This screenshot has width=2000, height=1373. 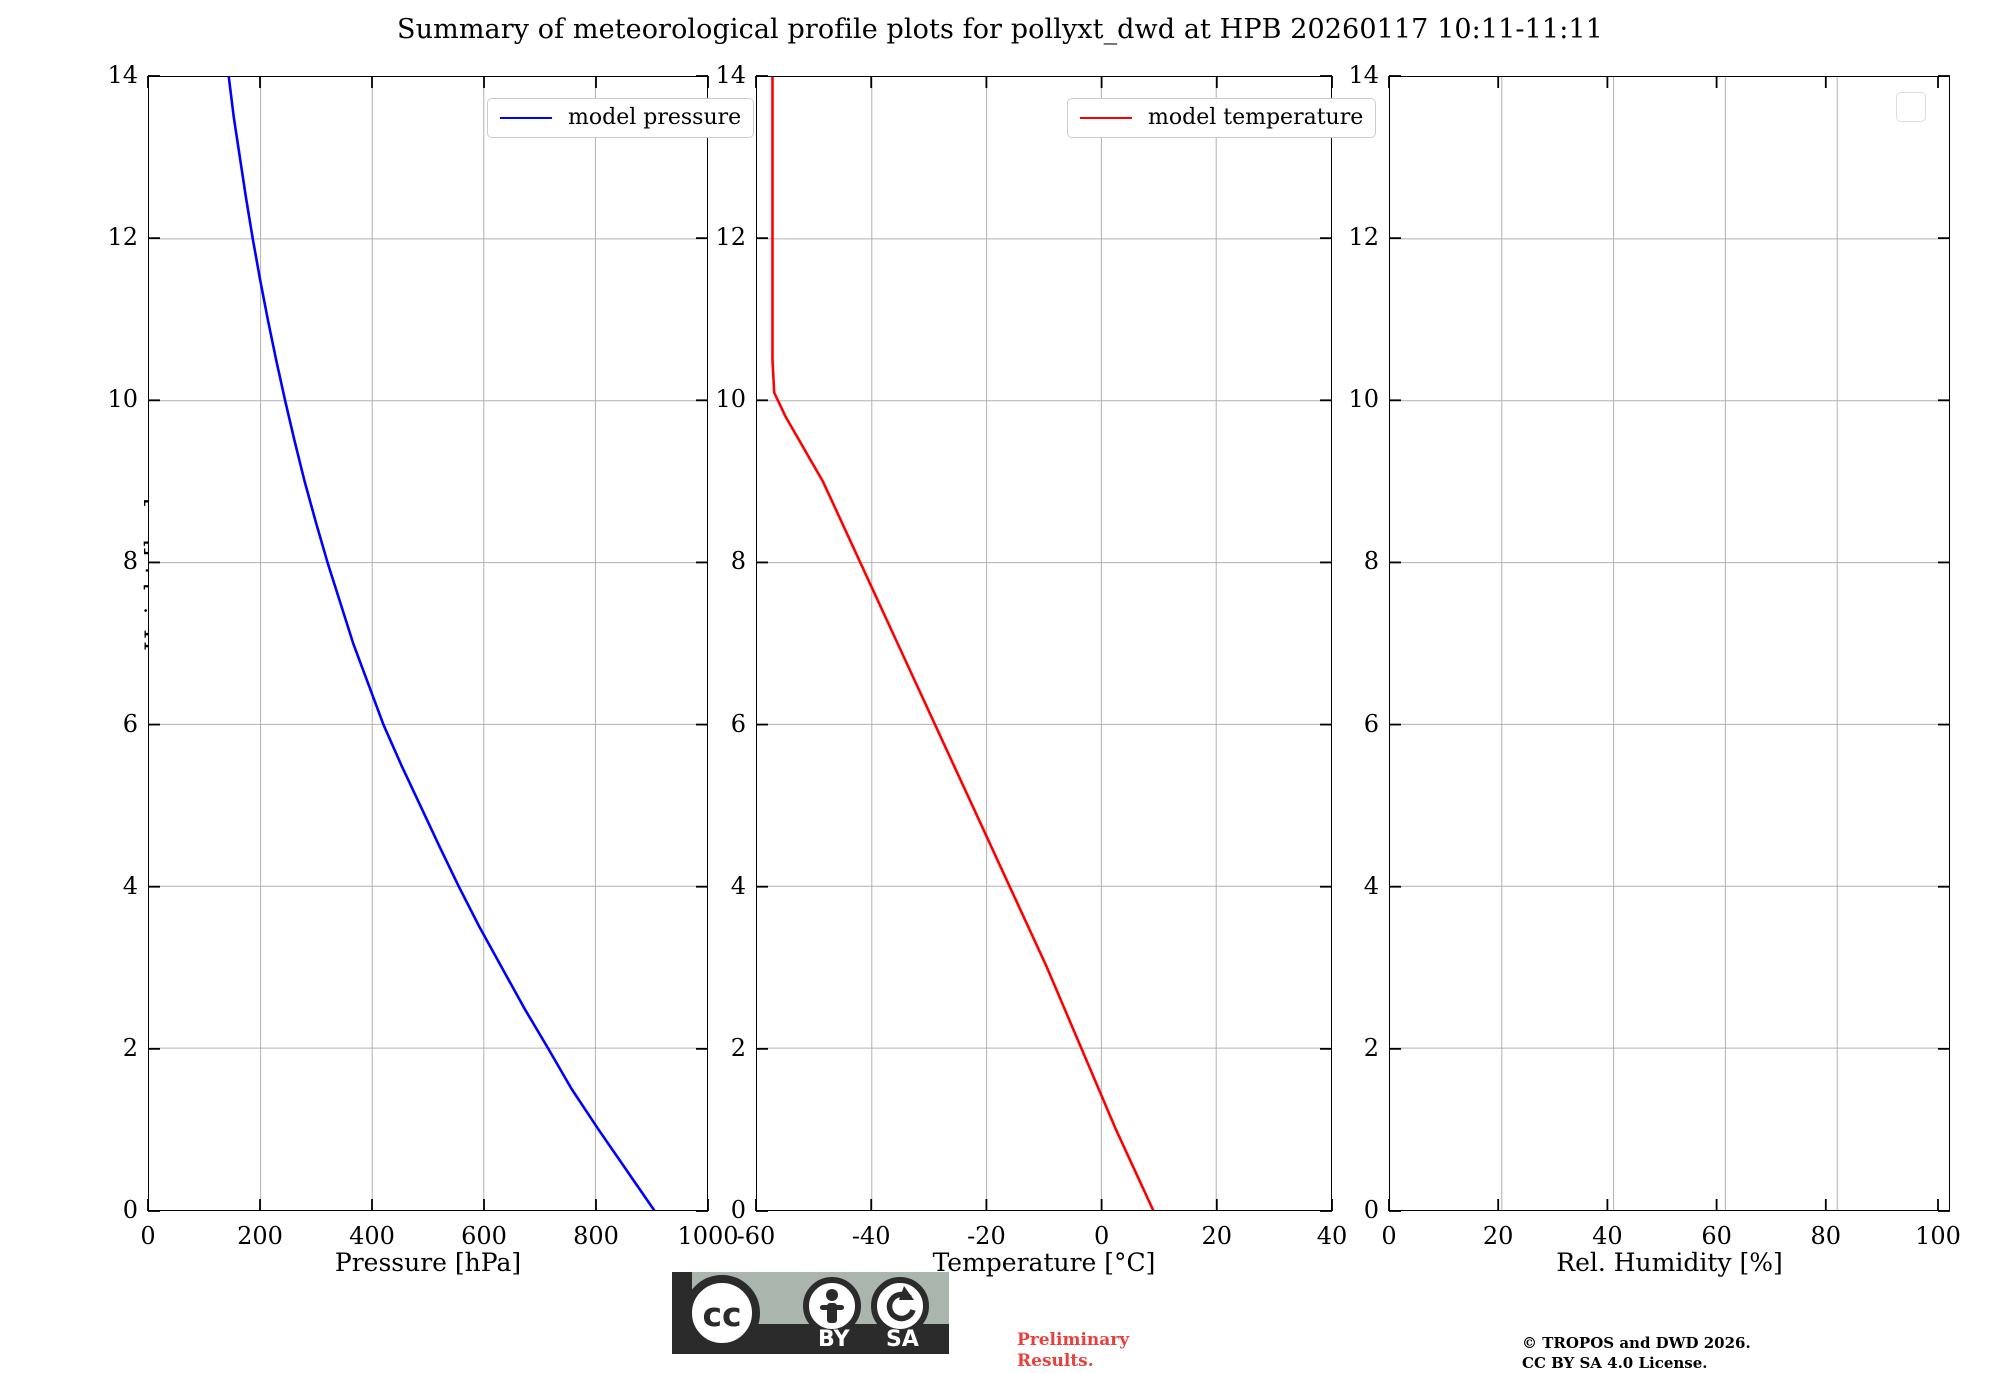 What do you see at coordinates (108, 237) in the screenshot?
I see `y-tick-label: 12` at bounding box center [108, 237].